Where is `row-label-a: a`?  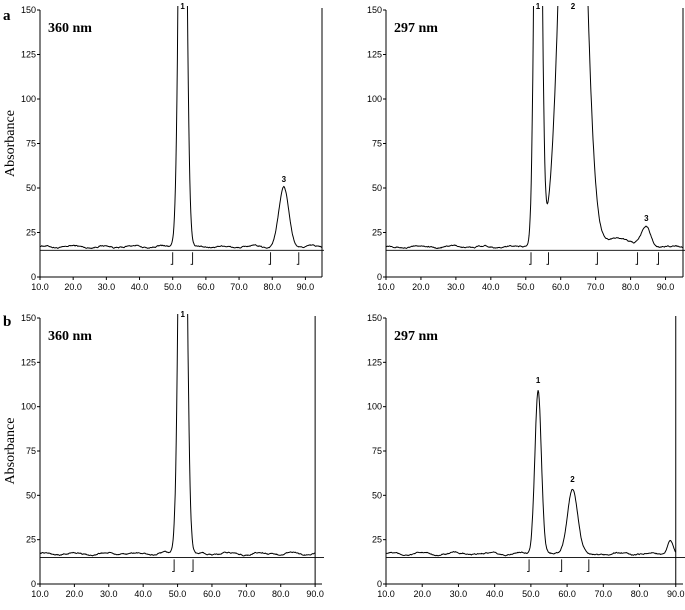
row-label-a: a is located at coordinates (7, 16).